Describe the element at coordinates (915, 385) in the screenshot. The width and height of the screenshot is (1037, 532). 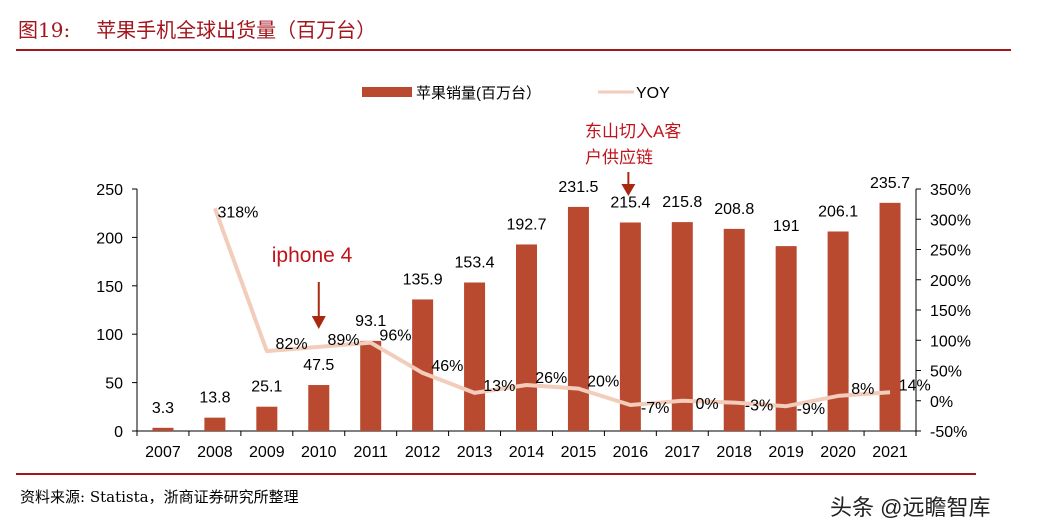
I see `yoy-label: 14%` at that location.